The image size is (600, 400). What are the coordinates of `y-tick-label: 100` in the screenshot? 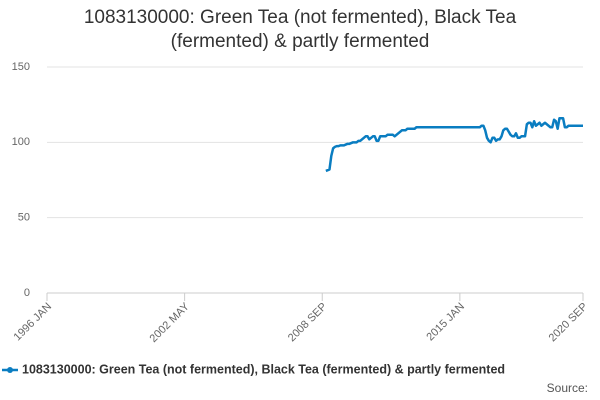 It's located at (21, 142).